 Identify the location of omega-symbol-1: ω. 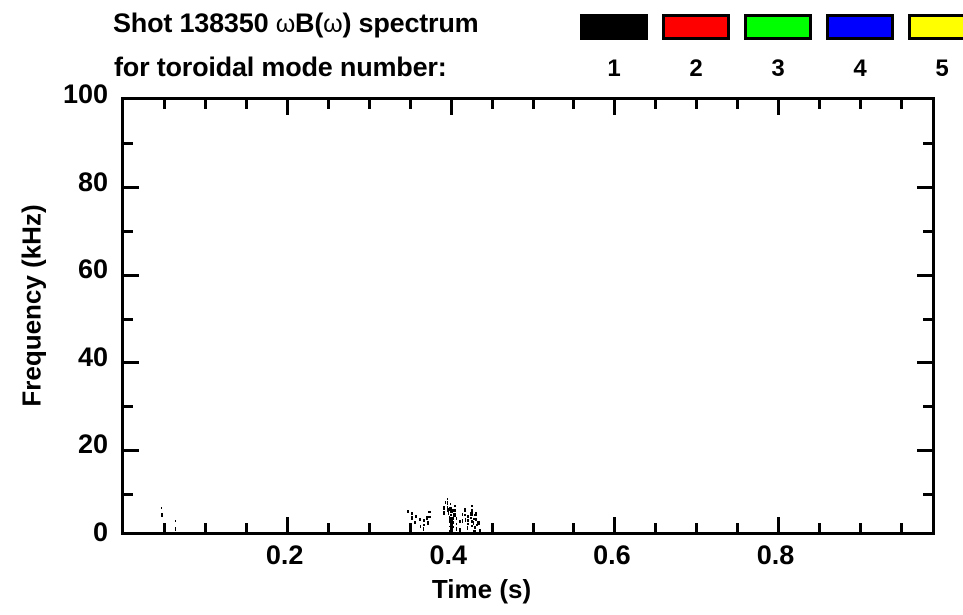
(285, 24).